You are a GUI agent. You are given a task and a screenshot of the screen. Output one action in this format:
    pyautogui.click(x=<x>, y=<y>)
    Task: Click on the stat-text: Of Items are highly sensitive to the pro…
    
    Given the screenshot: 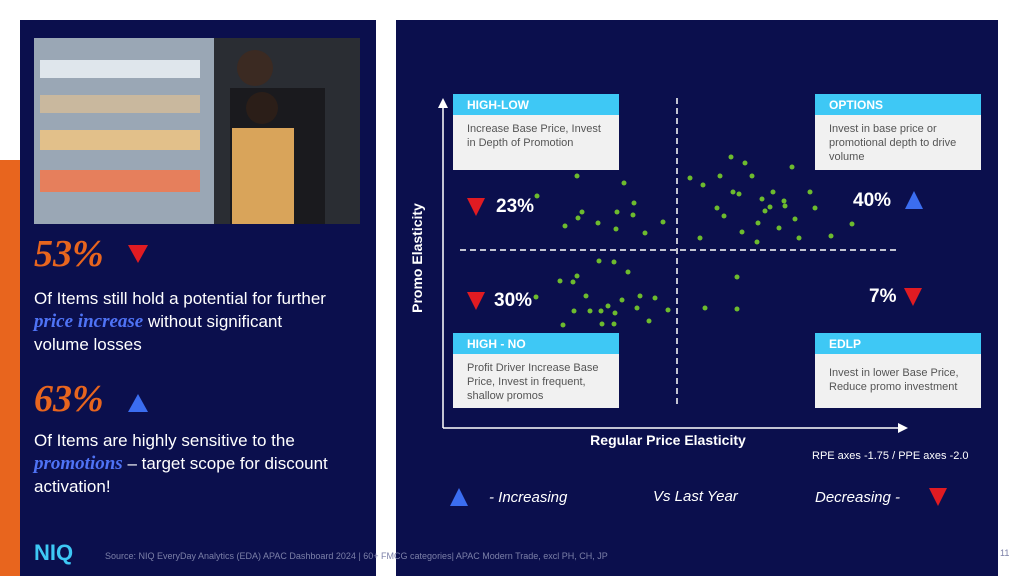 What is the action you would take?
    pyautogui.click(x=184, y=463)
    